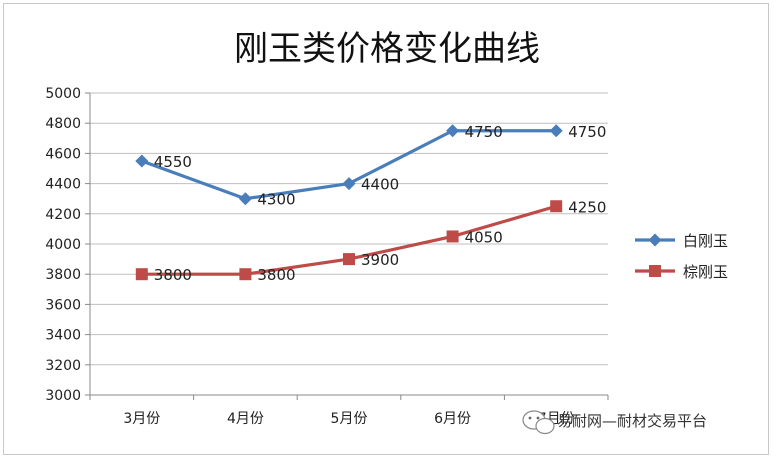 This screenshot has height=460, width=774. I want to click on x-tick-label: 5月份, so click(349, 419).